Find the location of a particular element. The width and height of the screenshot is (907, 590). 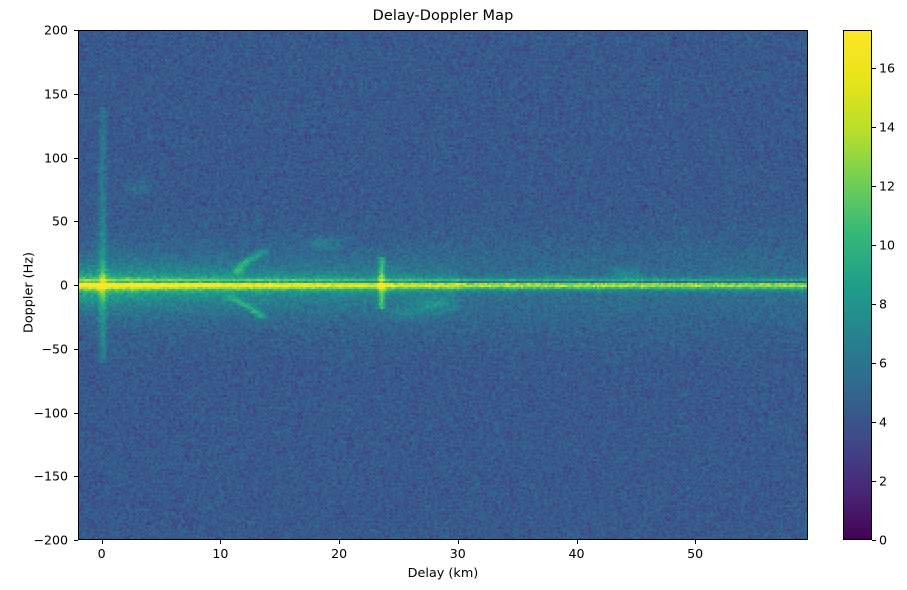

x-tick-label: 20 is located at coordinates (339, 553).